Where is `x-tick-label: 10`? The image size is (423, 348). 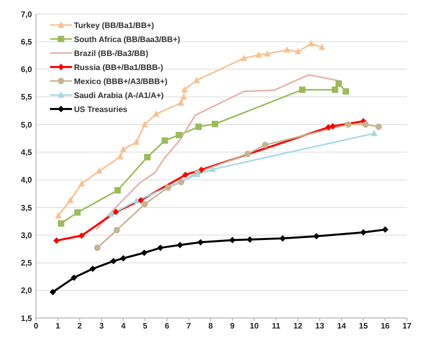
x-tick-label: 10 is located at coordinates (255, 326).